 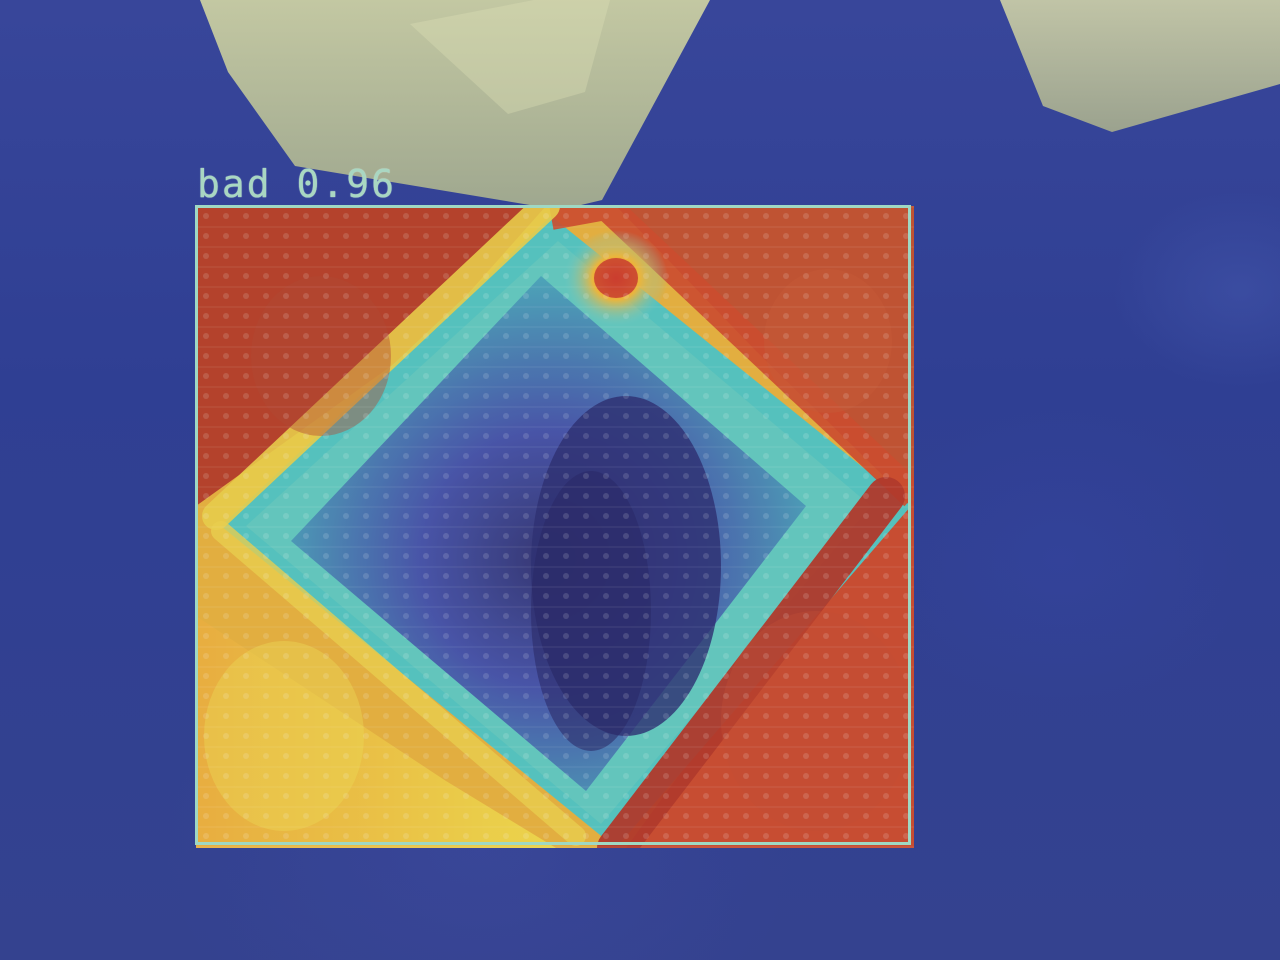 I want to click on detection-class-label: bad, so click(x=234, y=184).